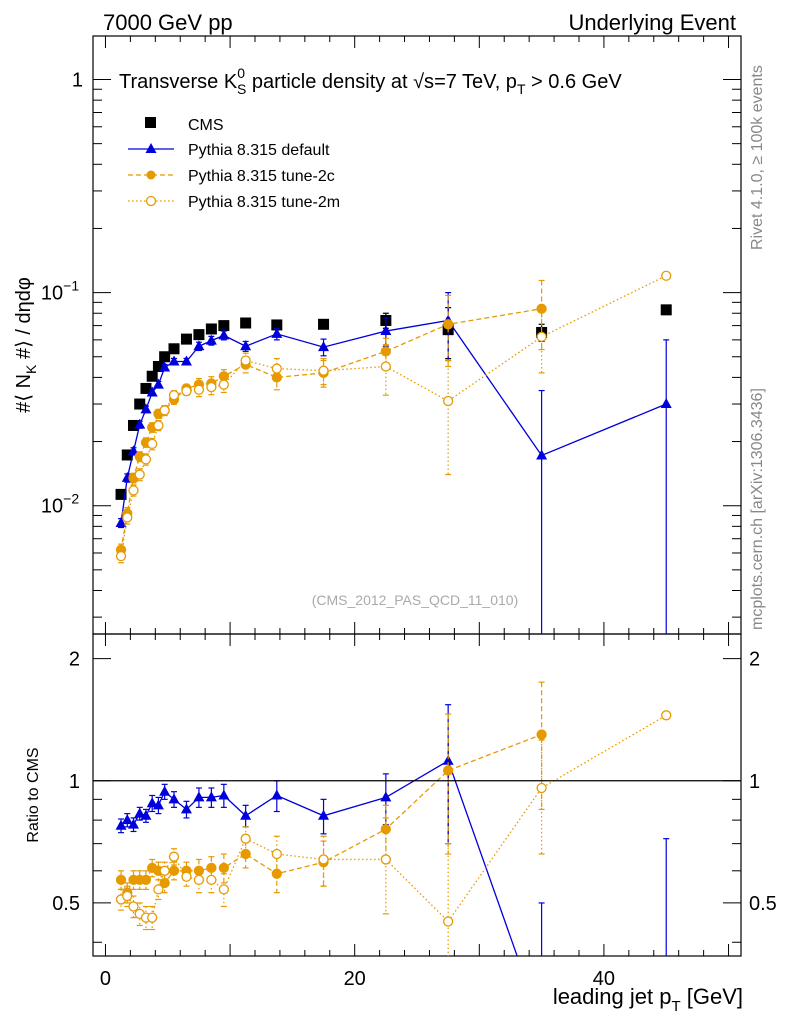  I want to click on ratio-line-tune2m, so click(393, 818).